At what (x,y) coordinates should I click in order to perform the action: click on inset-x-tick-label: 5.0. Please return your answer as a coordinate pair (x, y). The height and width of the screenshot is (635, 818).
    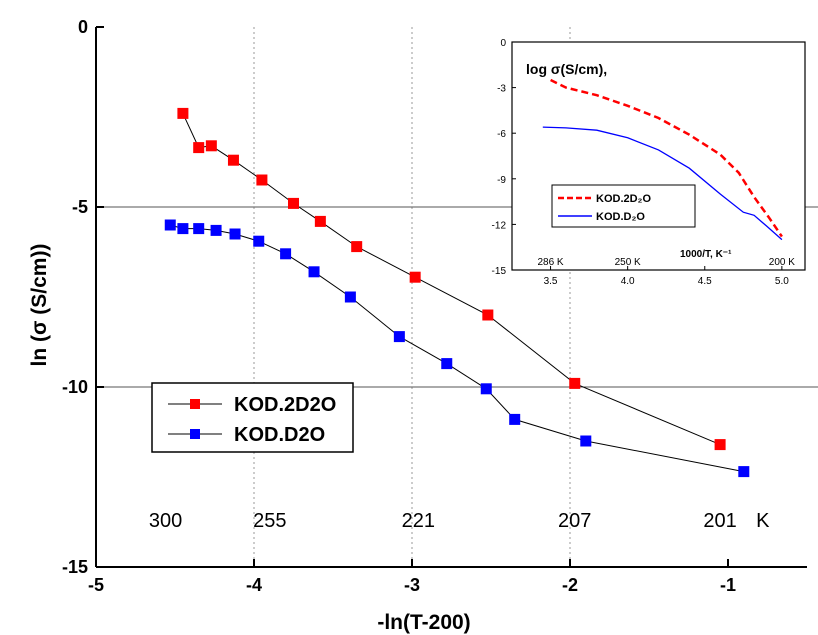
    Looking at the image, I should click on (782, 281).